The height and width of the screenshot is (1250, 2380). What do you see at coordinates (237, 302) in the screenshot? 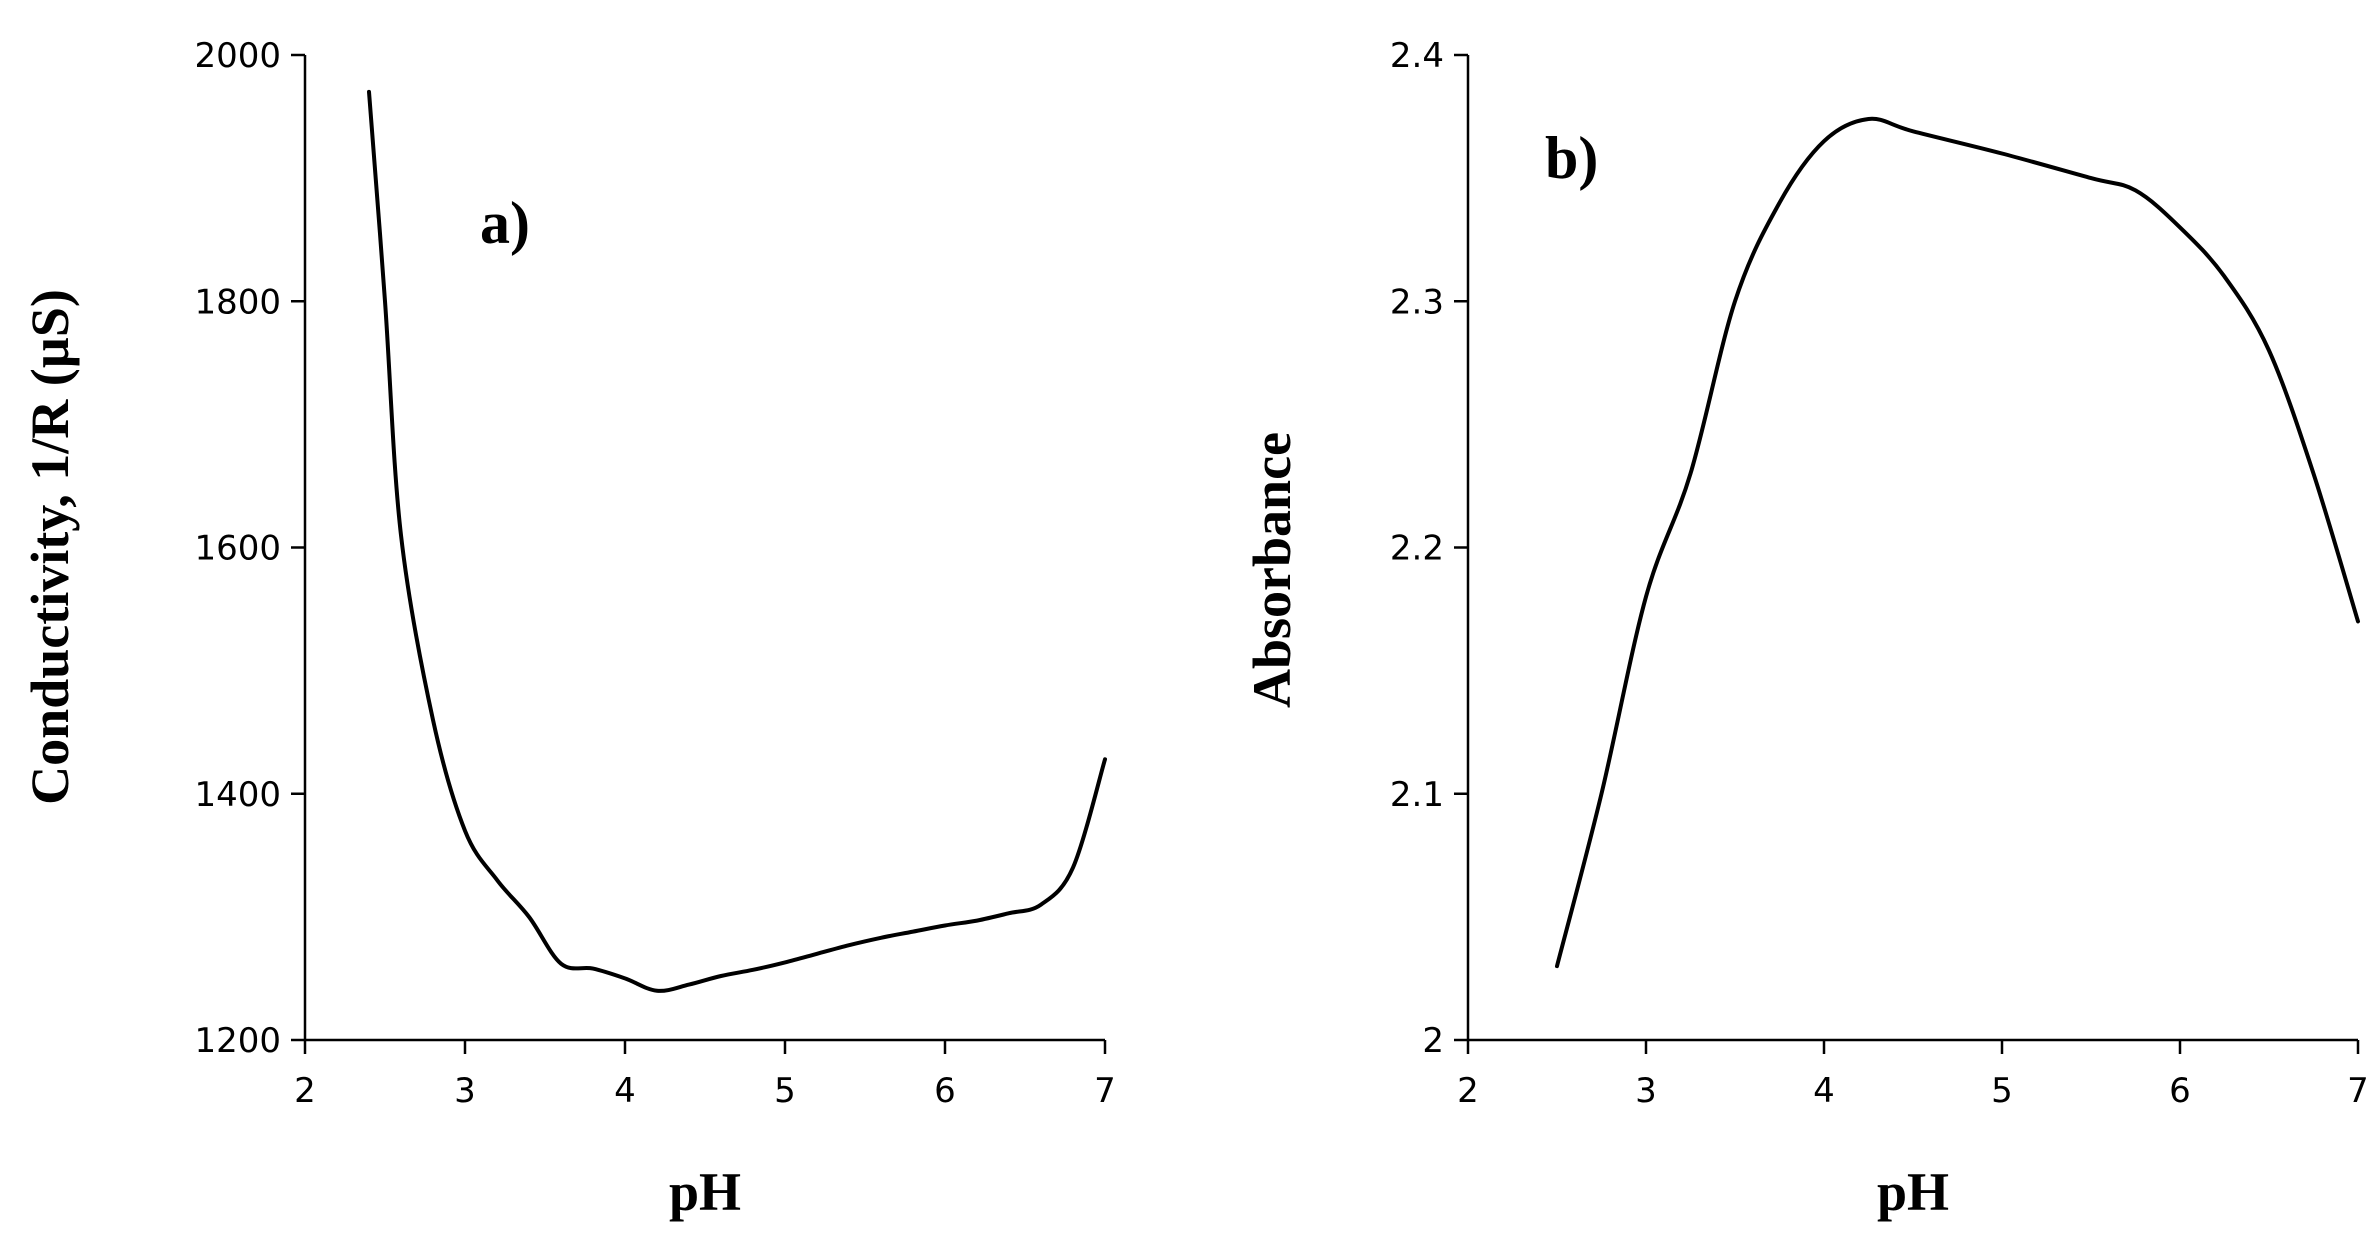
I see `y-tick-label-a: 1800` at bounding box center [237, 302].